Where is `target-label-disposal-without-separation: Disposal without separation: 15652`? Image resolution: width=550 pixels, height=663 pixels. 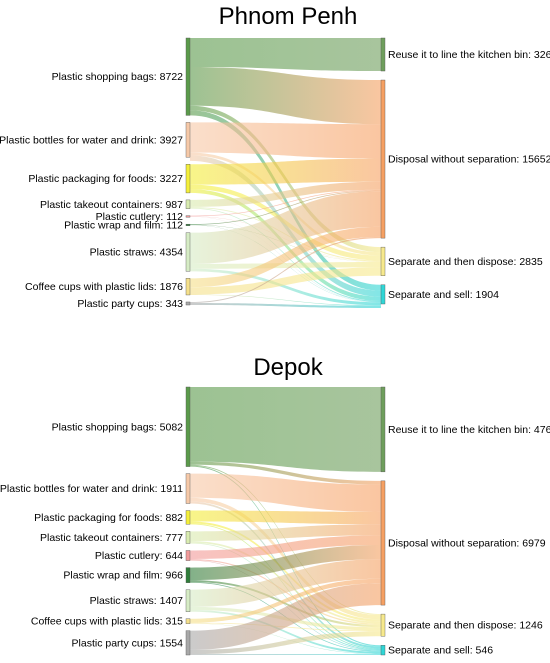
target-label-disposal-without-separation: Disposal without separation: 15652 is located at coordinates (469, 160).